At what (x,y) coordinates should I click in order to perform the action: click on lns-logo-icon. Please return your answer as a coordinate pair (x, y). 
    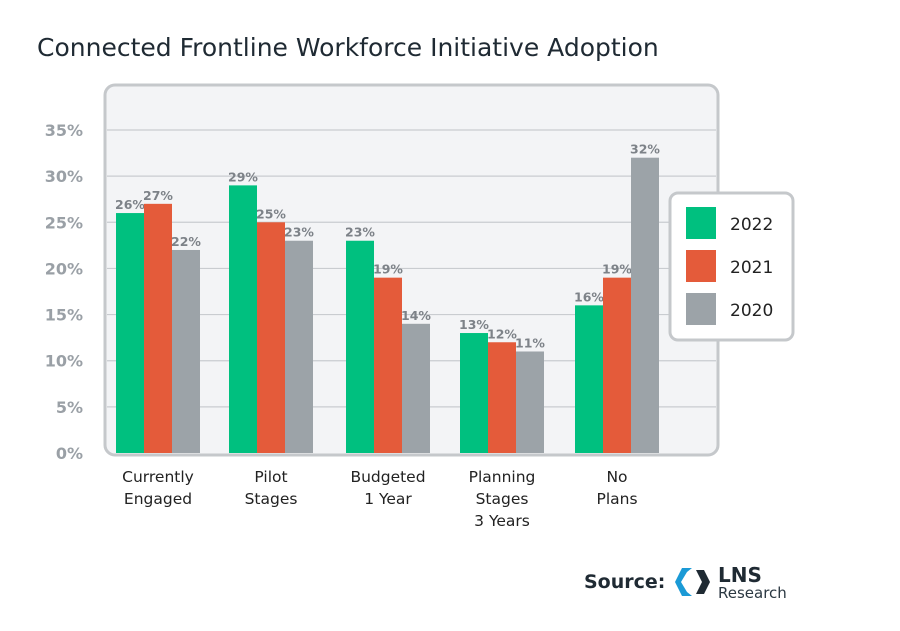
    Looking at the image, I should click on (692, 582).